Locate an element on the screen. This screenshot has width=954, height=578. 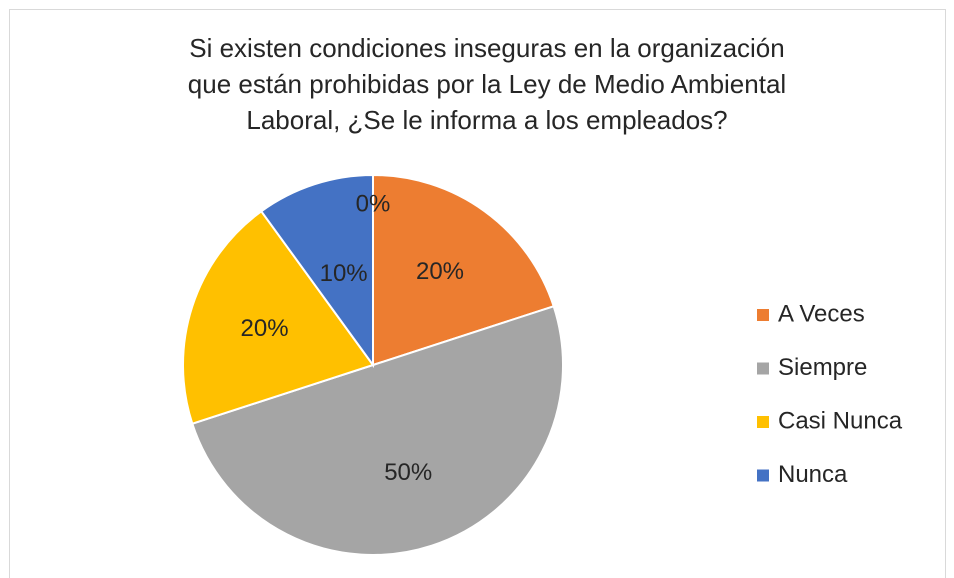
data-label: 10% is located at coordinates (344, 273).